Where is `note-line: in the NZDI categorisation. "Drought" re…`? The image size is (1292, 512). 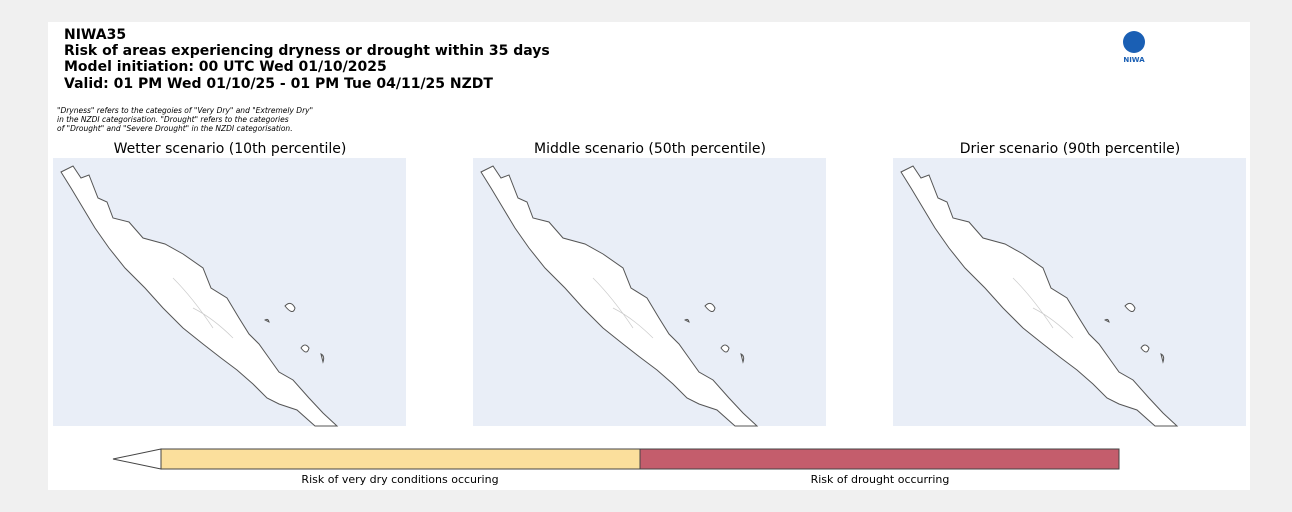
note-line: in the NZDI categorisation. "Drought" re… is located at coordinates (173, 119).